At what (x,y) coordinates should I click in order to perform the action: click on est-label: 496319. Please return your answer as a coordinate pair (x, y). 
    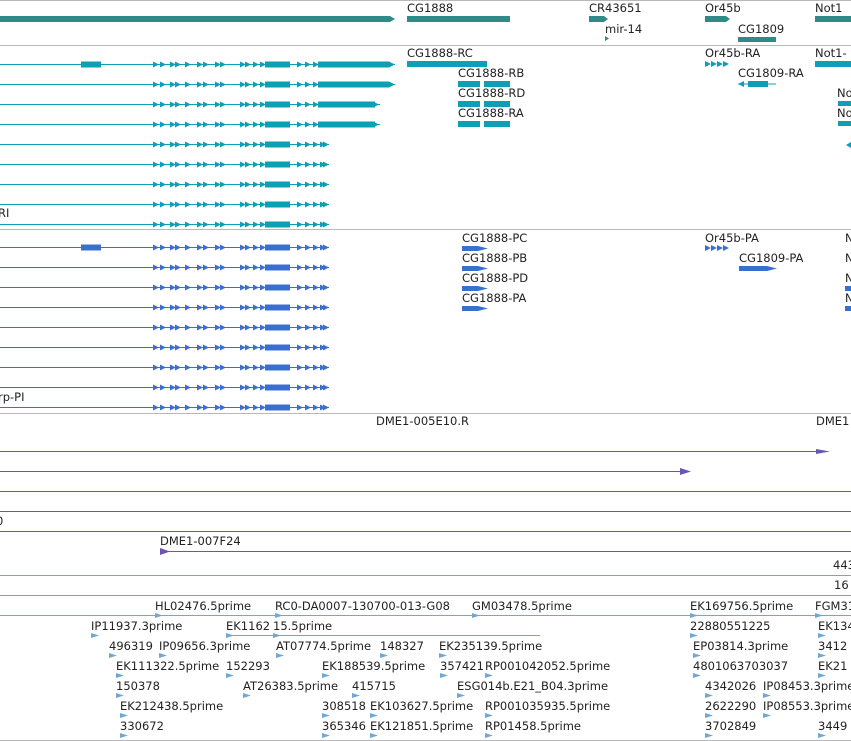
    Looking at the image, I should click on (131, 646).